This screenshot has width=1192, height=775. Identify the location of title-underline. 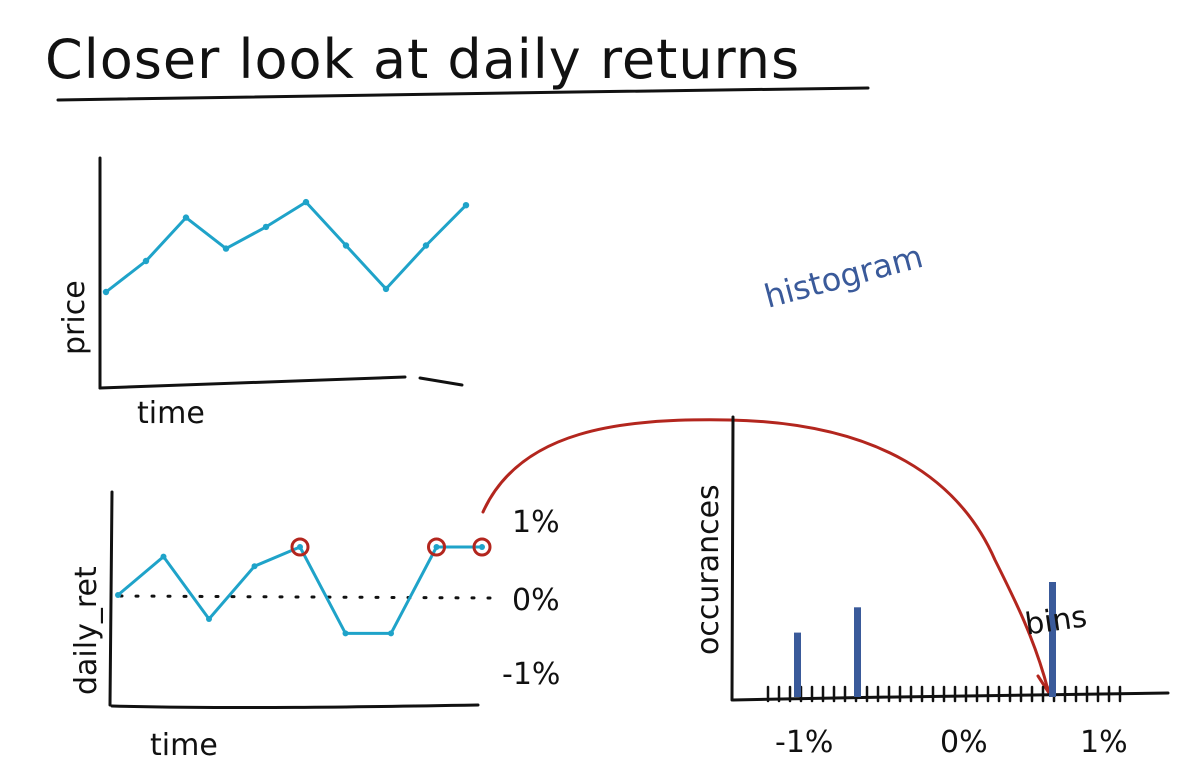
(463, 94).